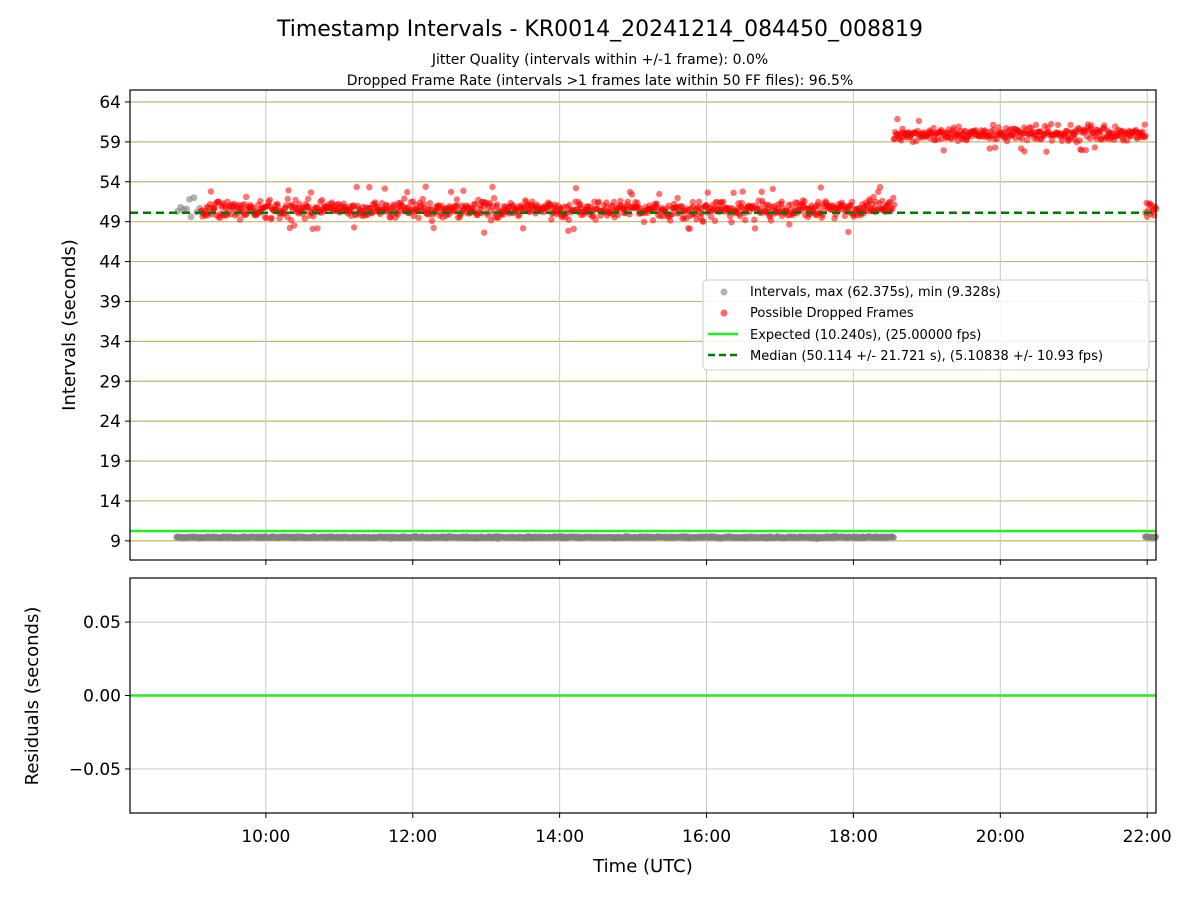 The height and width of the screenshot is (900, 1200). What do you see at coordinates (32, 696) in the screenshot?
I see `residuals-y-axis-label: Residuals (seconds)` at bounding box center [32, 696].